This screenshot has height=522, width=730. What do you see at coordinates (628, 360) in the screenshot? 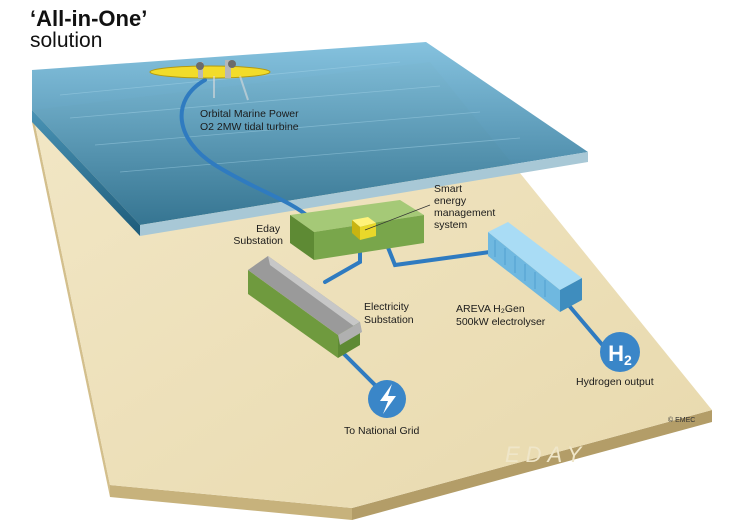
I see `h2-icon-subscript: 2` at bounding box center [628, 360].